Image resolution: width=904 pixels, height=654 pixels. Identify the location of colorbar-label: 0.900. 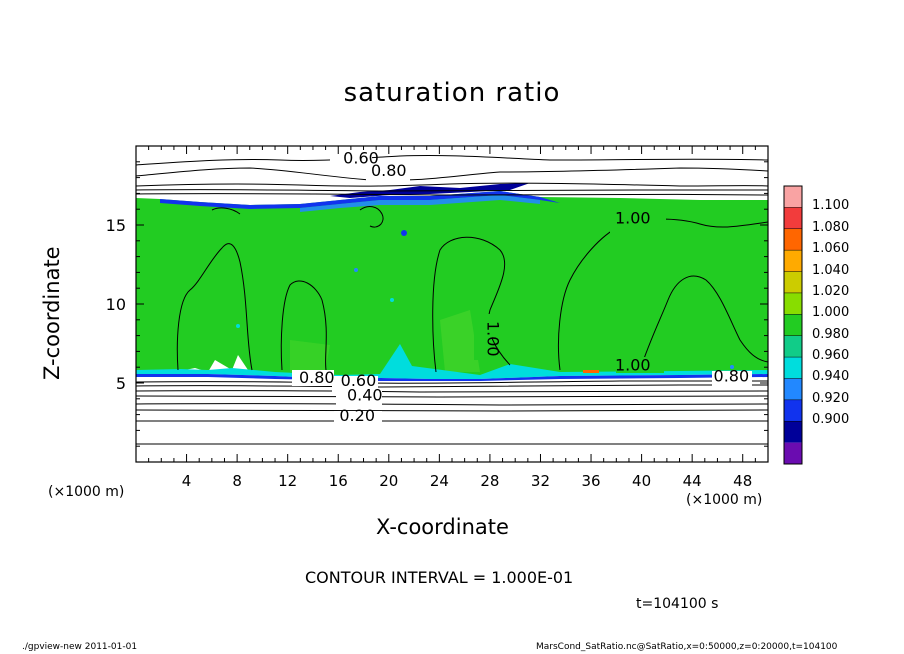
(831, 420).